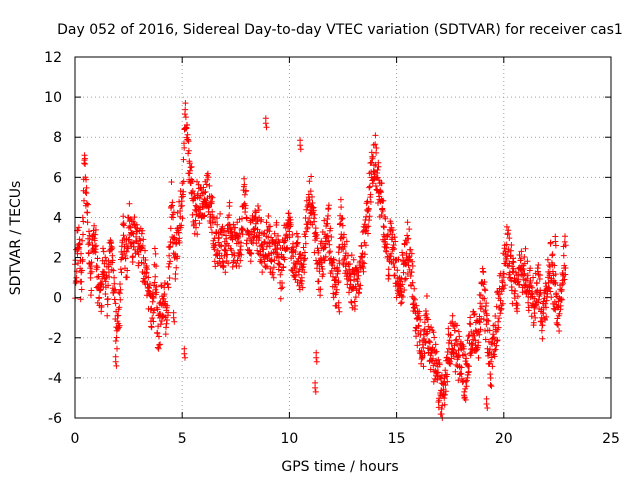  I want to click on x-tick-label: 25, so click(611, 439).